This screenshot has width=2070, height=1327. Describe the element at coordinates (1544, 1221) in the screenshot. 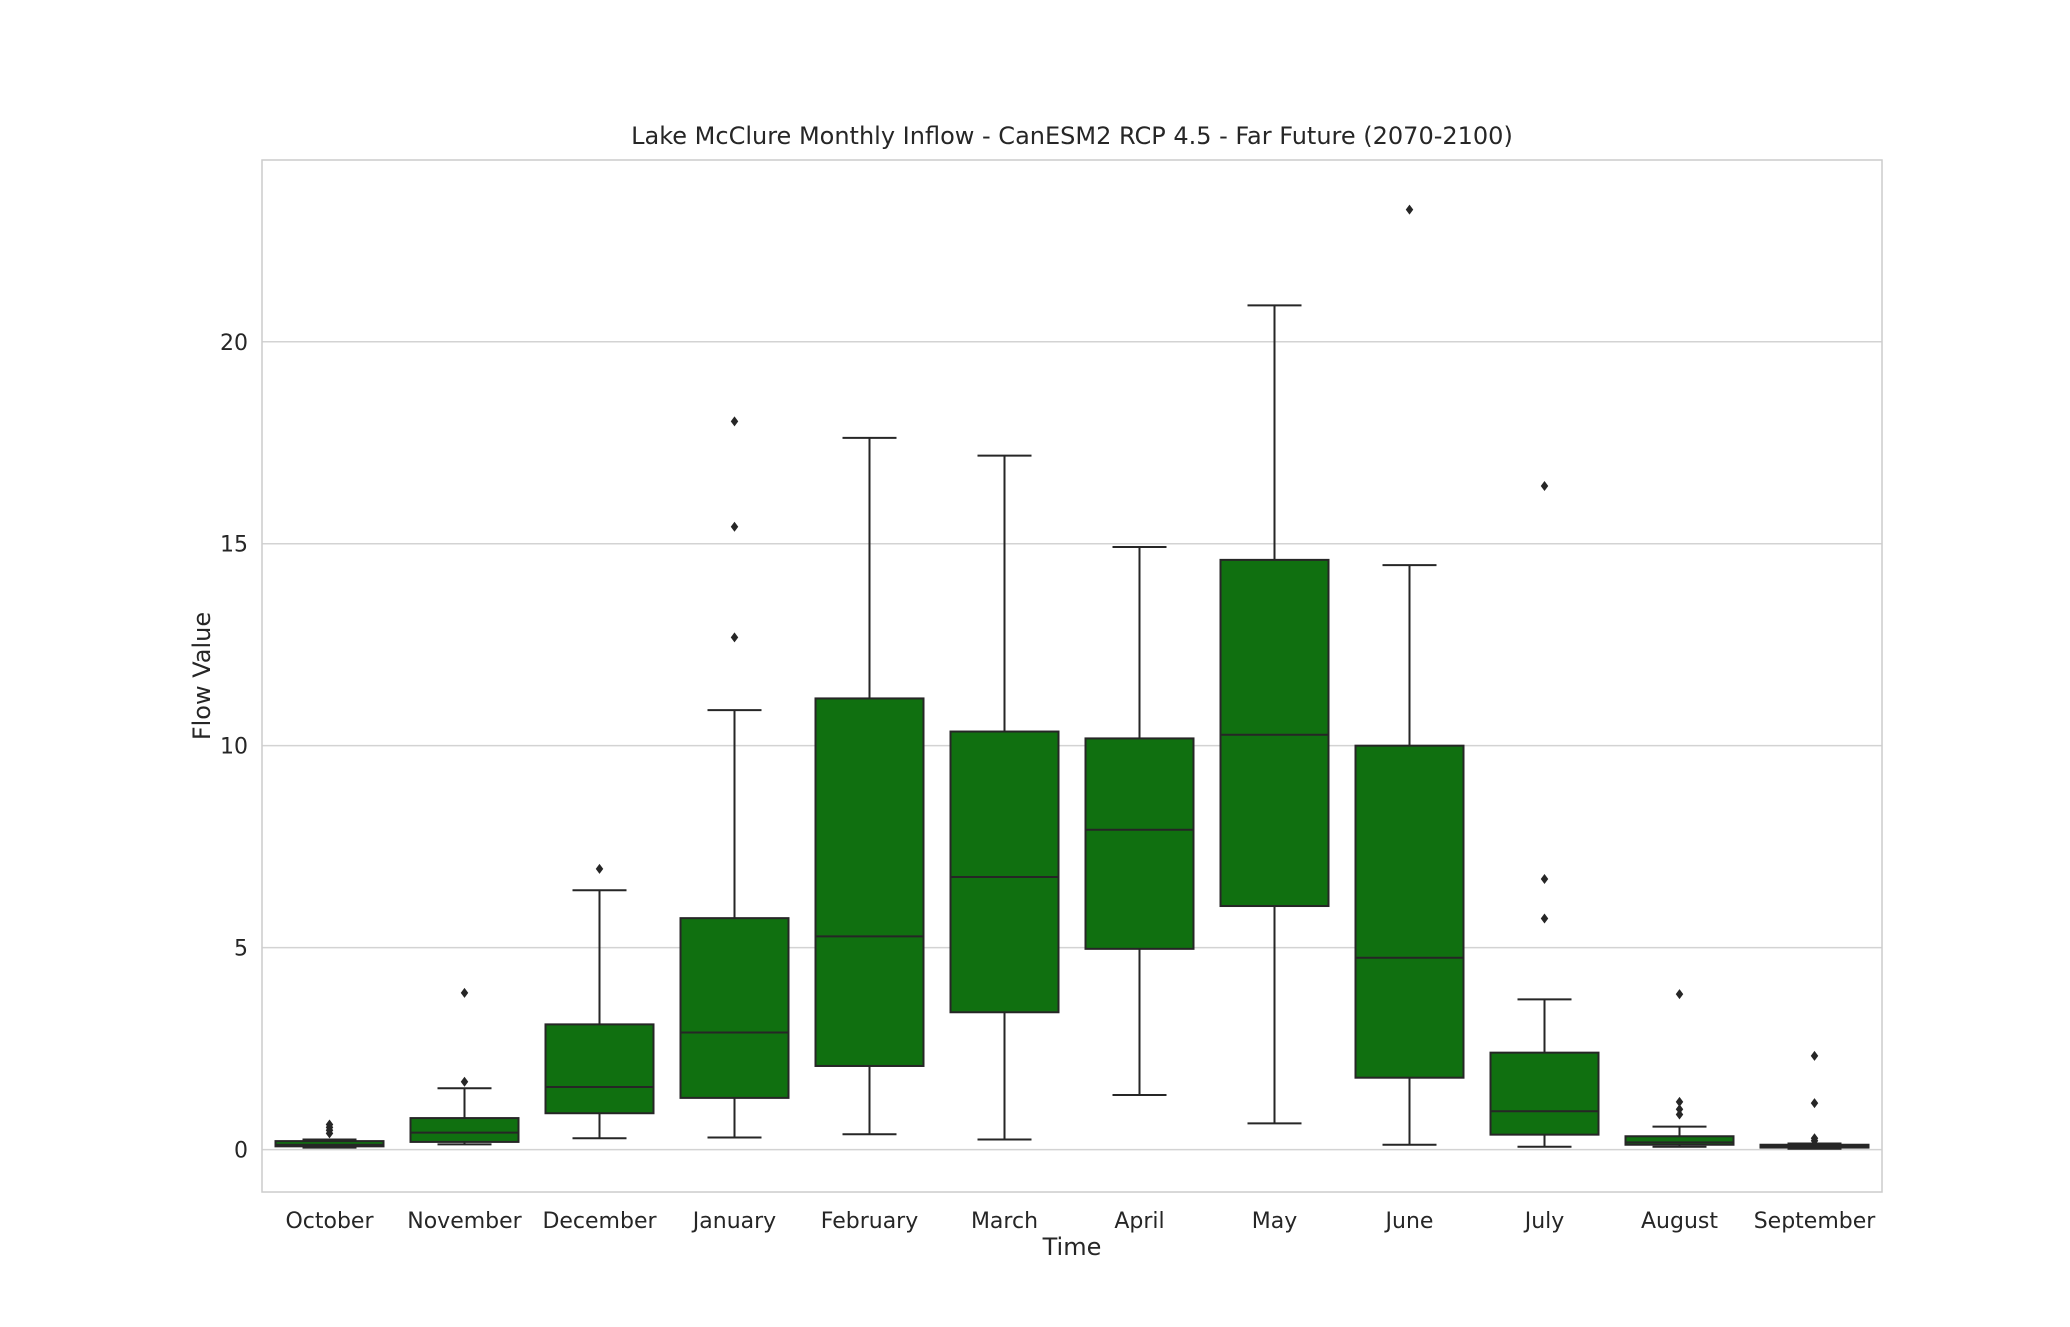

I see `x-tick-label: July` at that location.